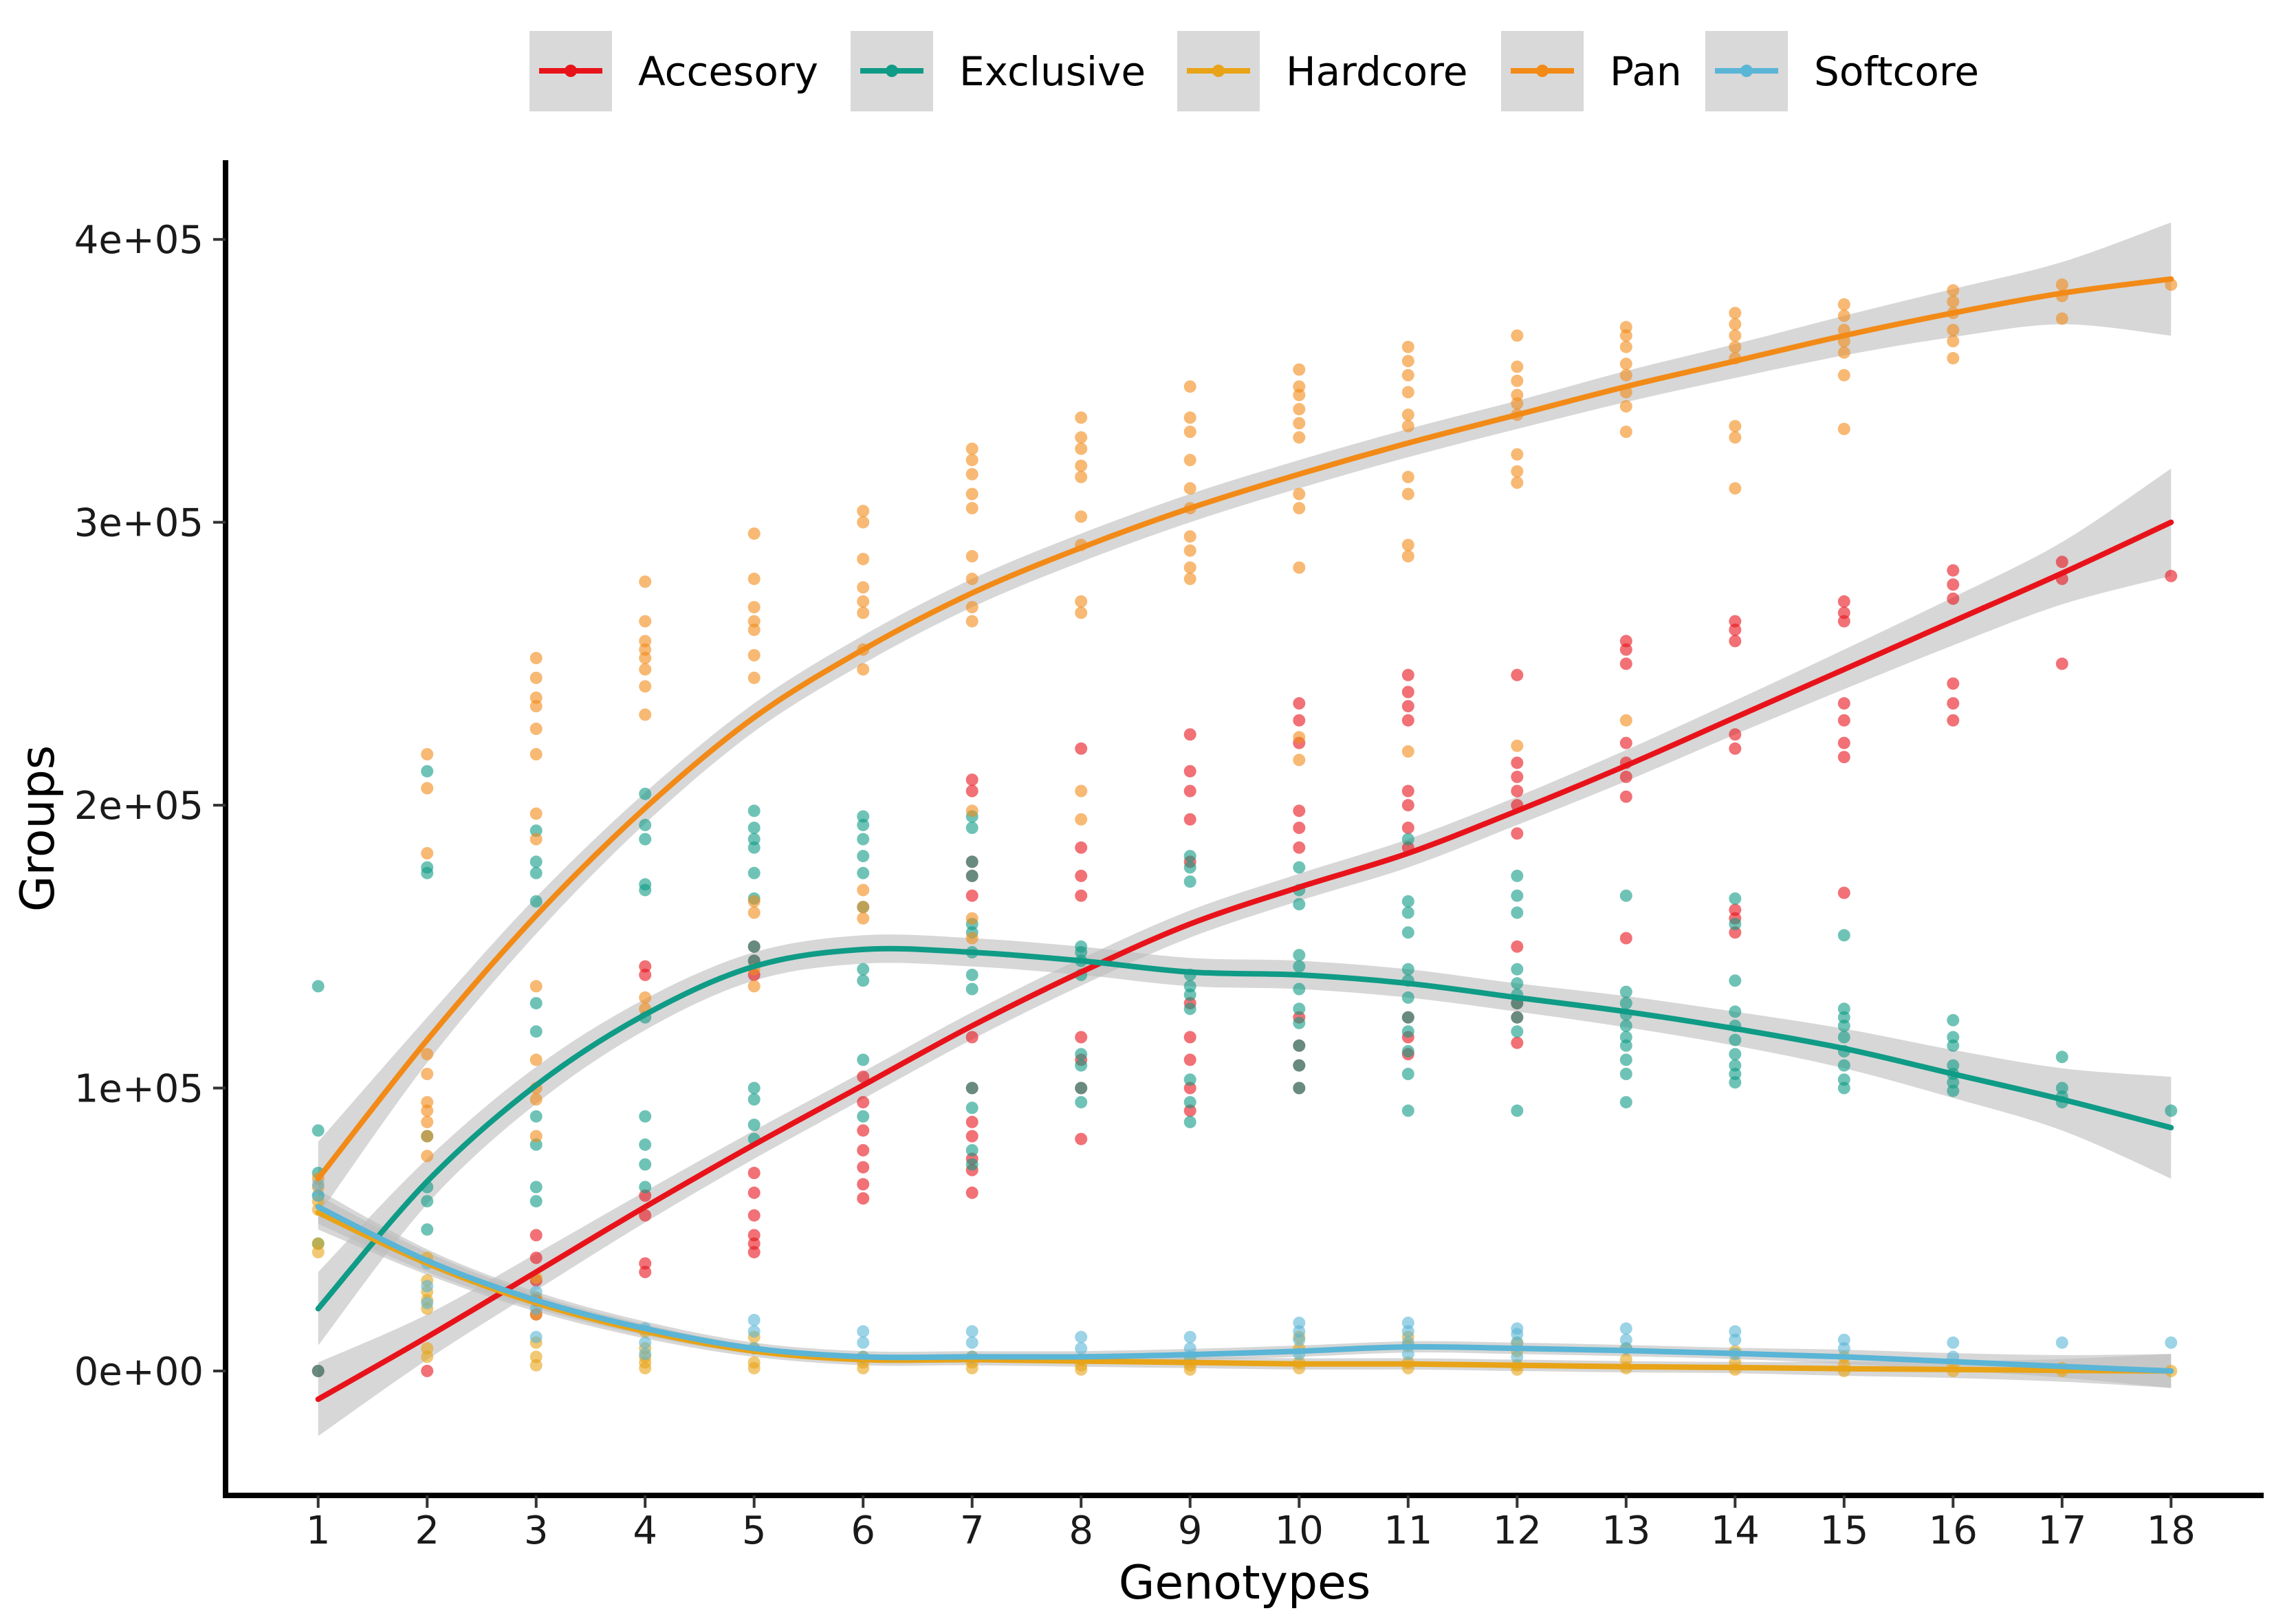 This screenshot has width=2274, height=1624. I want to click on x-tick-label: 4, so click(645, 1530).